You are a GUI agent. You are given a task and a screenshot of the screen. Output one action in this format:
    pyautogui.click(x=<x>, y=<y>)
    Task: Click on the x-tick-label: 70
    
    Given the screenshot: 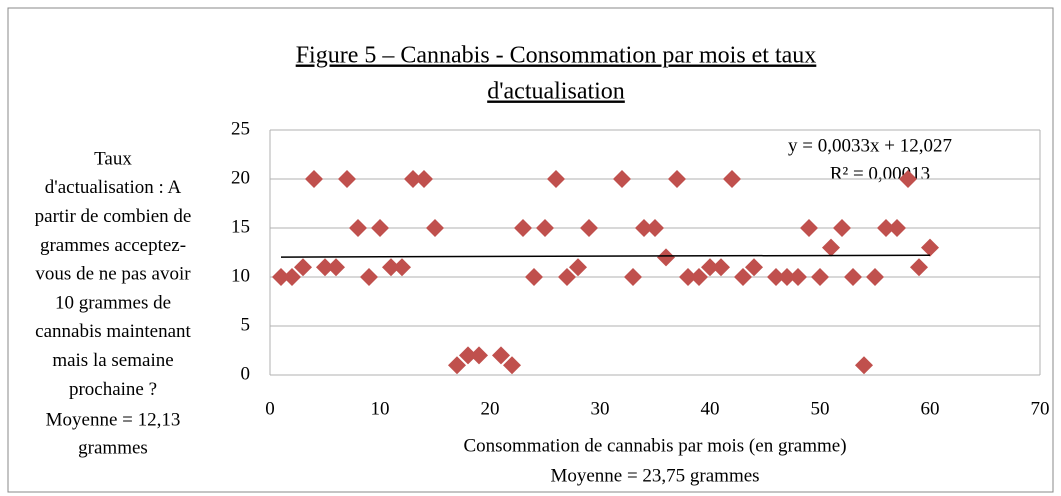 What is the action you would take?
    pyautogui.click(x=1040, y=408)
    